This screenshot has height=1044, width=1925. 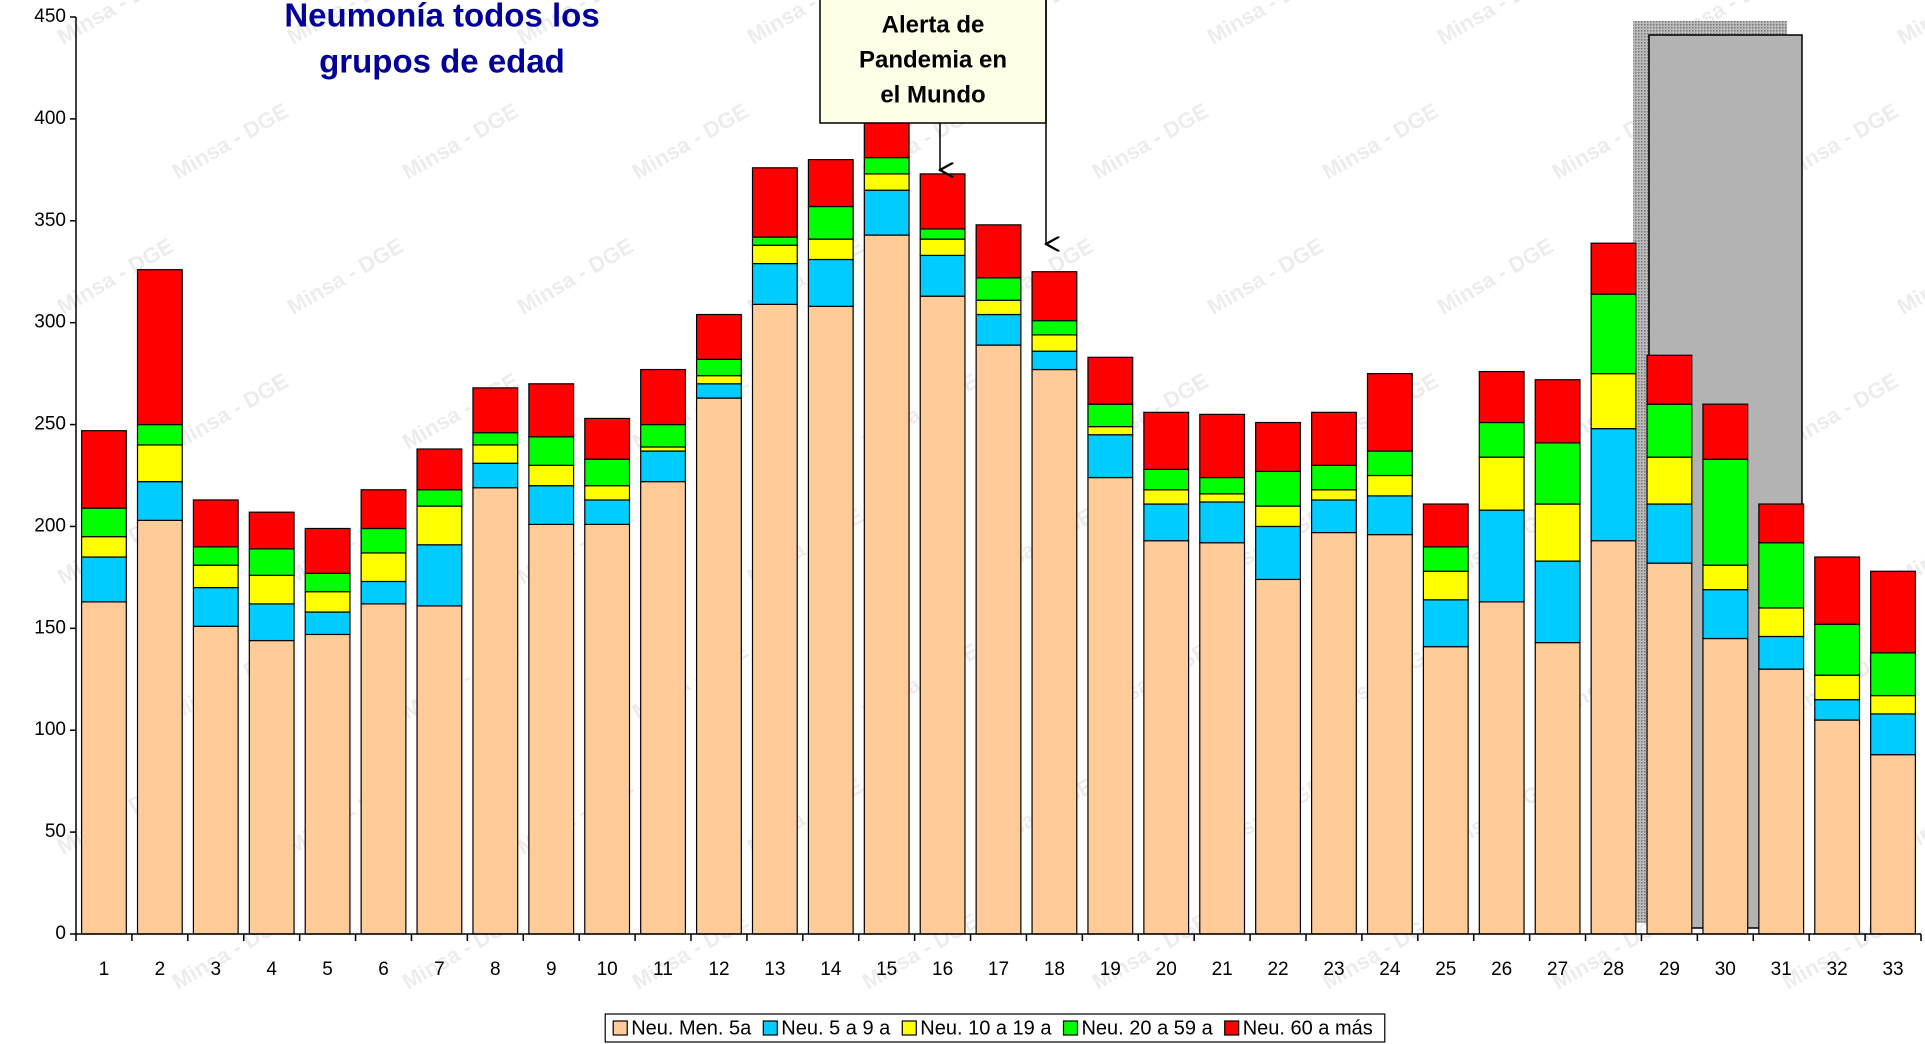 What do you see at coordinates (836, 1028) in the screenshot?
I see `legend-label: Neu. 5 a 9 a` at bounding box center [836, 1028].